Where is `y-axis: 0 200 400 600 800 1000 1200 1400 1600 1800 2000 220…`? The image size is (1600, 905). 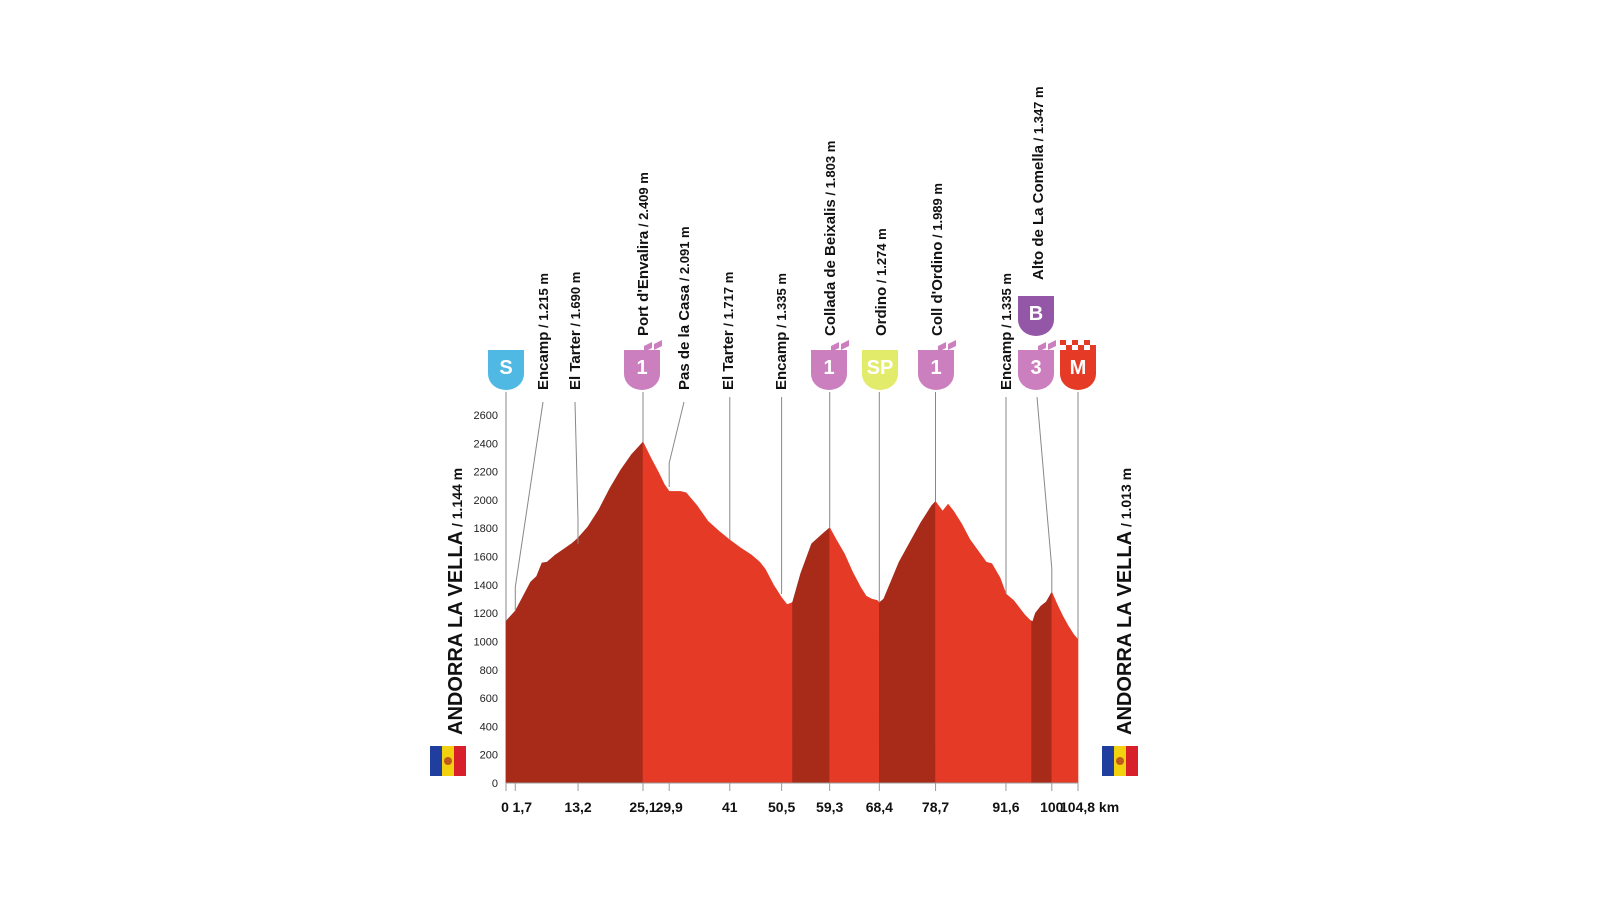
y-axis: 0 200 400 600 800 1000 1200 1400 1600 1800 2000 220… is located at coordinates (490, 600).